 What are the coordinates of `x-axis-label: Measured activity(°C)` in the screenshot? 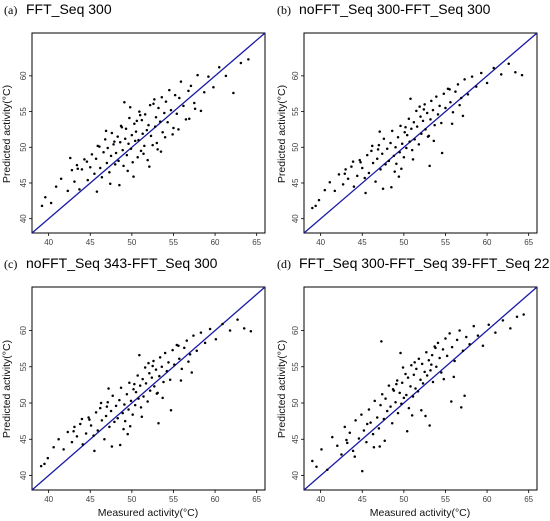 It's located at (148, 513).